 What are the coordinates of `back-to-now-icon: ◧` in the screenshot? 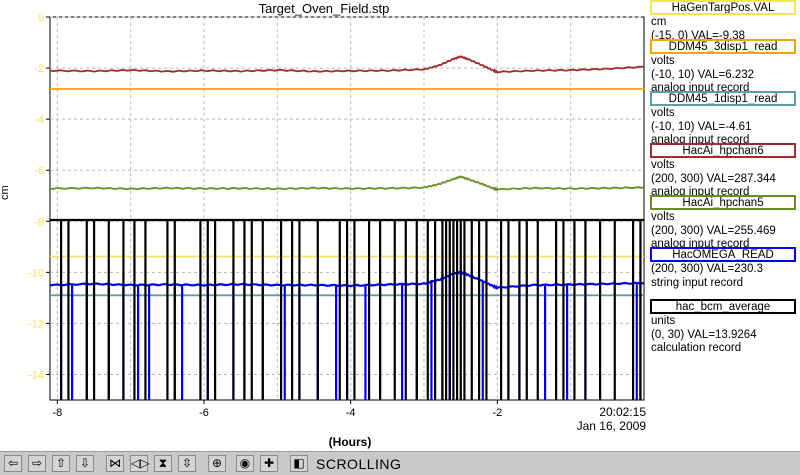 It's located at (299, 463).